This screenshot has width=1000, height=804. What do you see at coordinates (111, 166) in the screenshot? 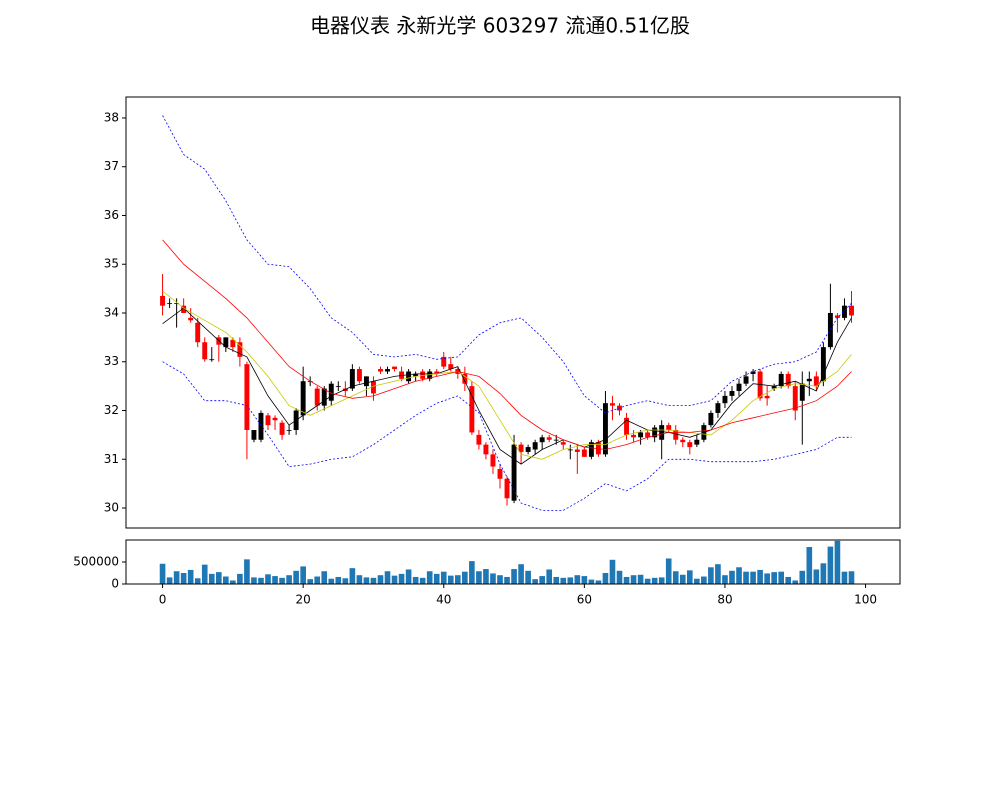
I see `y-tick-label: 37` at bounding box center [111, 166].